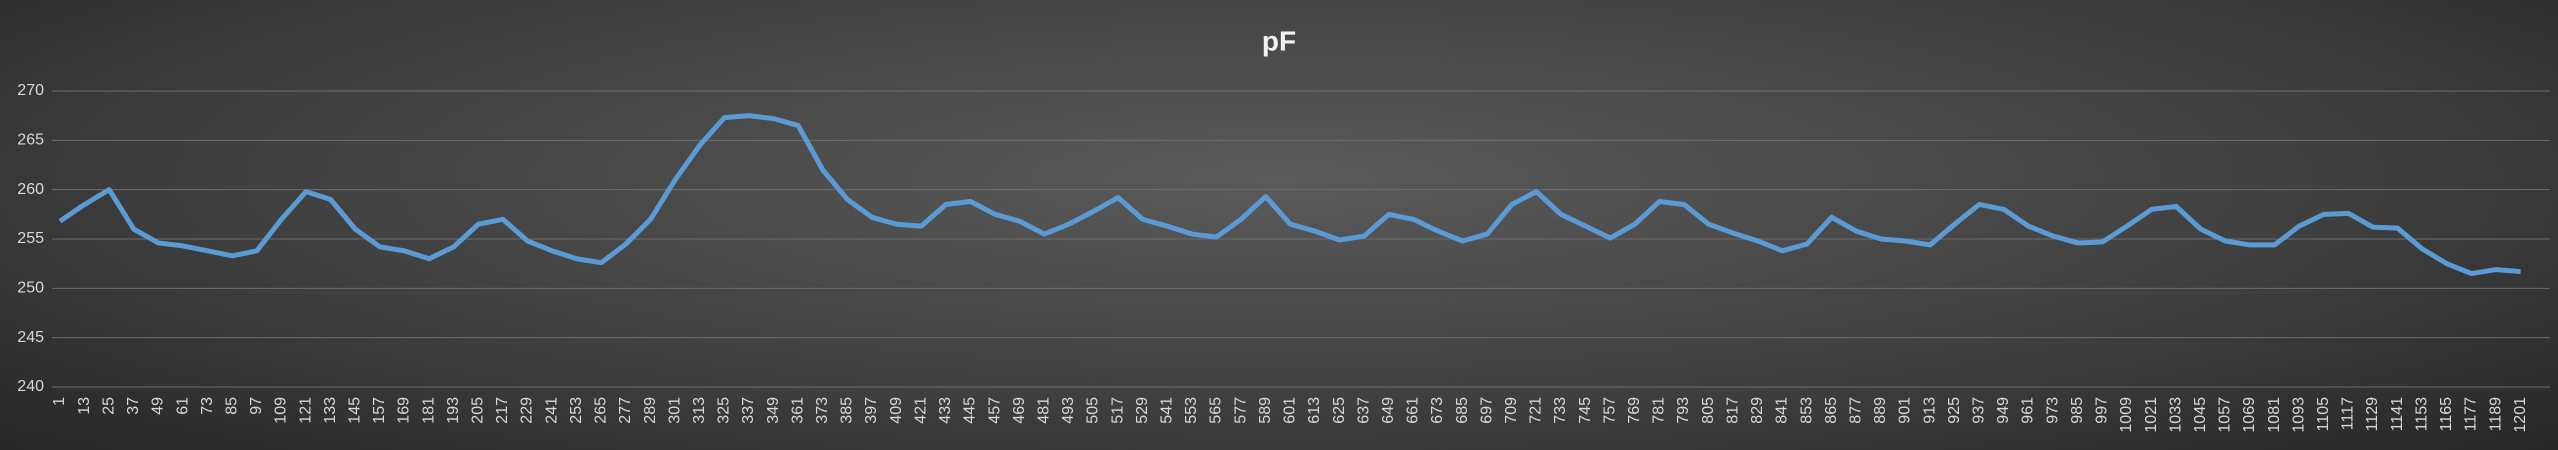  I want to click on x-tick-label: 721, so click(1536, 410).